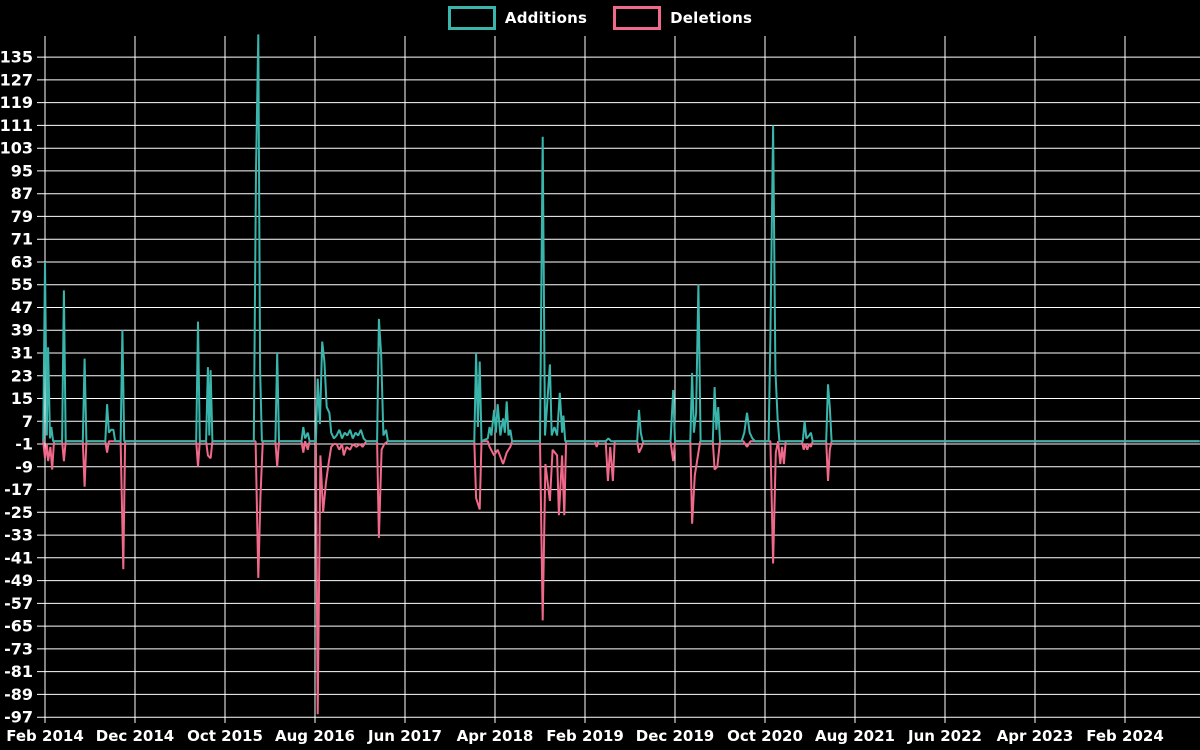 The height and width of the screenshot is (750, 1200). I want to click on y-tick-label: 63, so click(22, 262).